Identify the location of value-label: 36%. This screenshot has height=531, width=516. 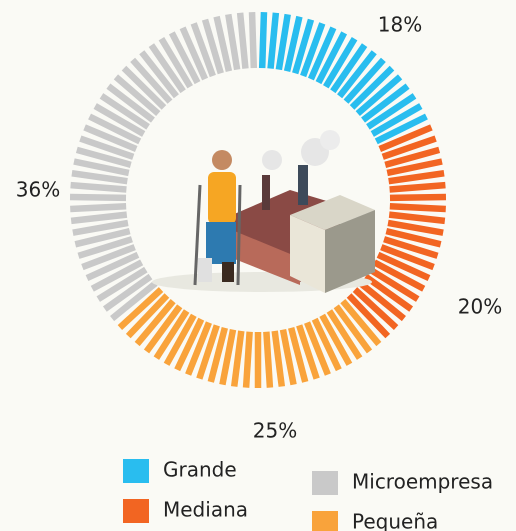
(38, 190).